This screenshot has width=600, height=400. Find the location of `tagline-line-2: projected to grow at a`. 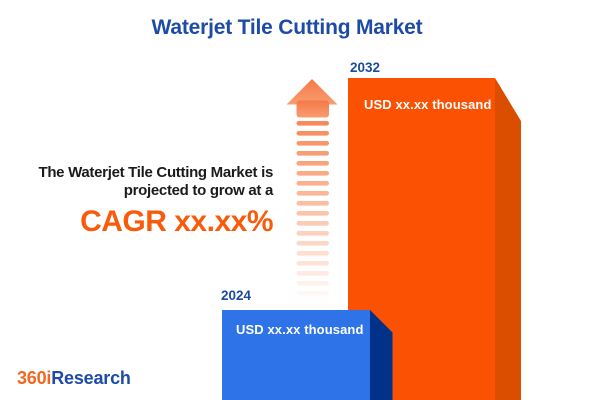

tagline-line-2: projected to grow at a is located at coordinates (198, 190).